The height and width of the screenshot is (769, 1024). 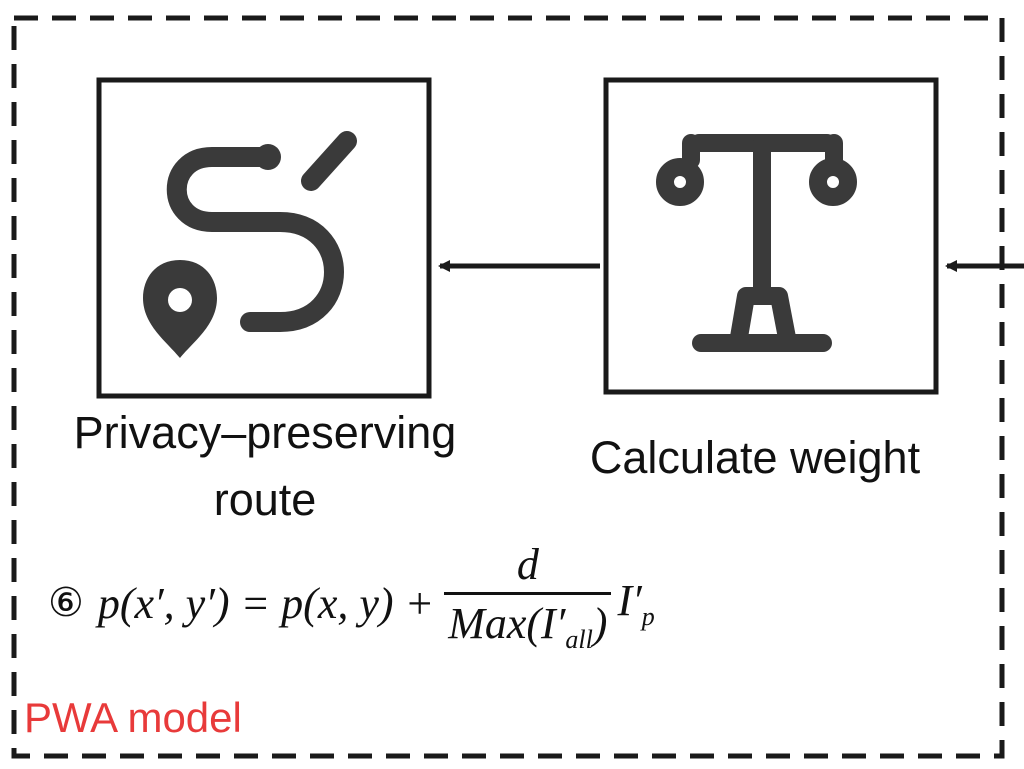 I want to click on model-label: PWA model, so click(x=133, y=717).